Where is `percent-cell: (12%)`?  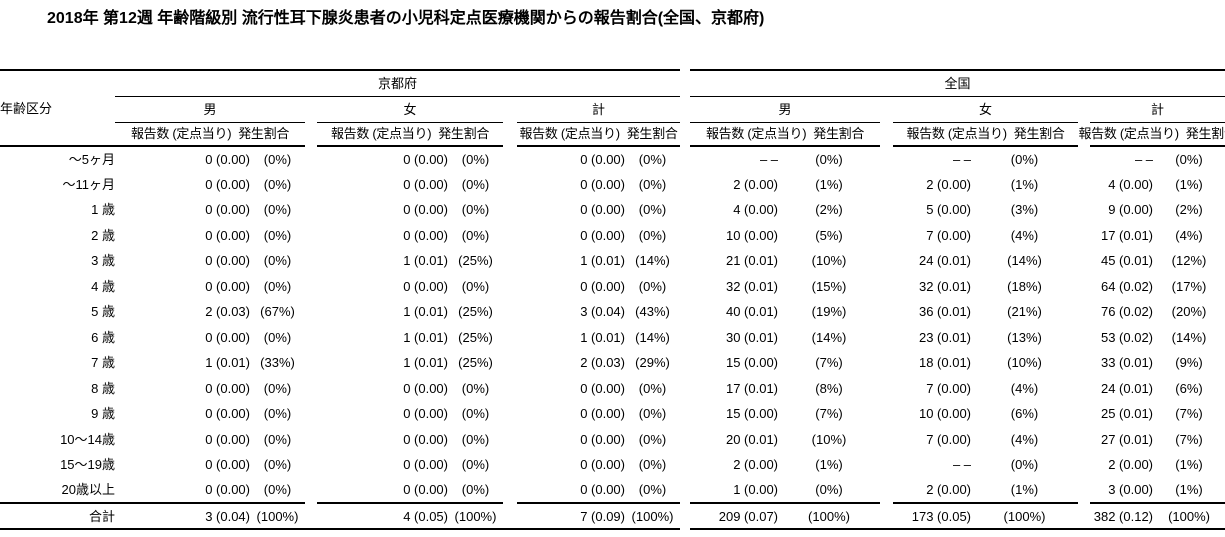 percent-cell: (12%) is located at coordinates (1189, 261).